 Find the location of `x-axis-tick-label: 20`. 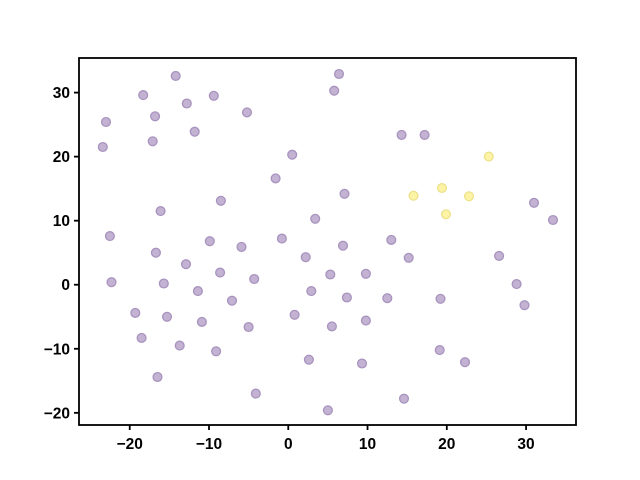

x-axis-tick-label: 20 is located at coordinates (446, 444).